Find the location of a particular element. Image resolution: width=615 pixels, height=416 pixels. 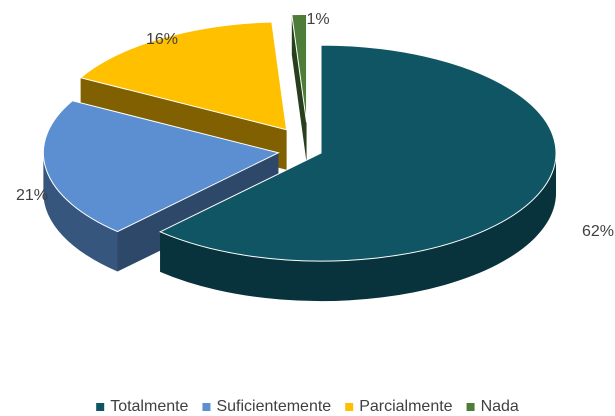

data-label: 16% is located at coordinates (162, 39).